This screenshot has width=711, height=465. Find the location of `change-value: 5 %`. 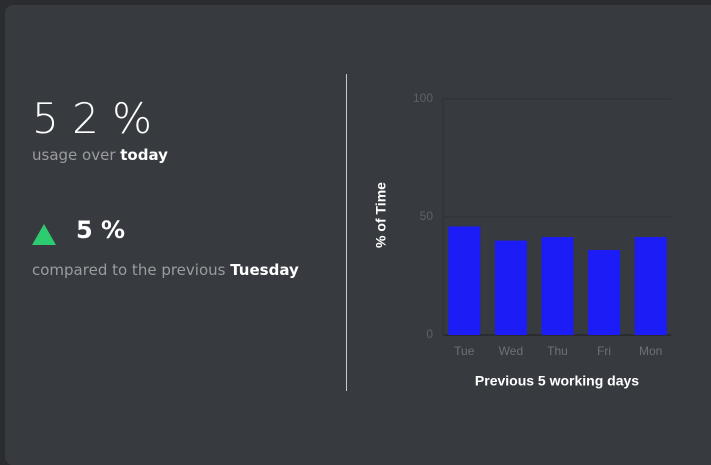

change-value: 5 % is located at coordinates (101, 230).